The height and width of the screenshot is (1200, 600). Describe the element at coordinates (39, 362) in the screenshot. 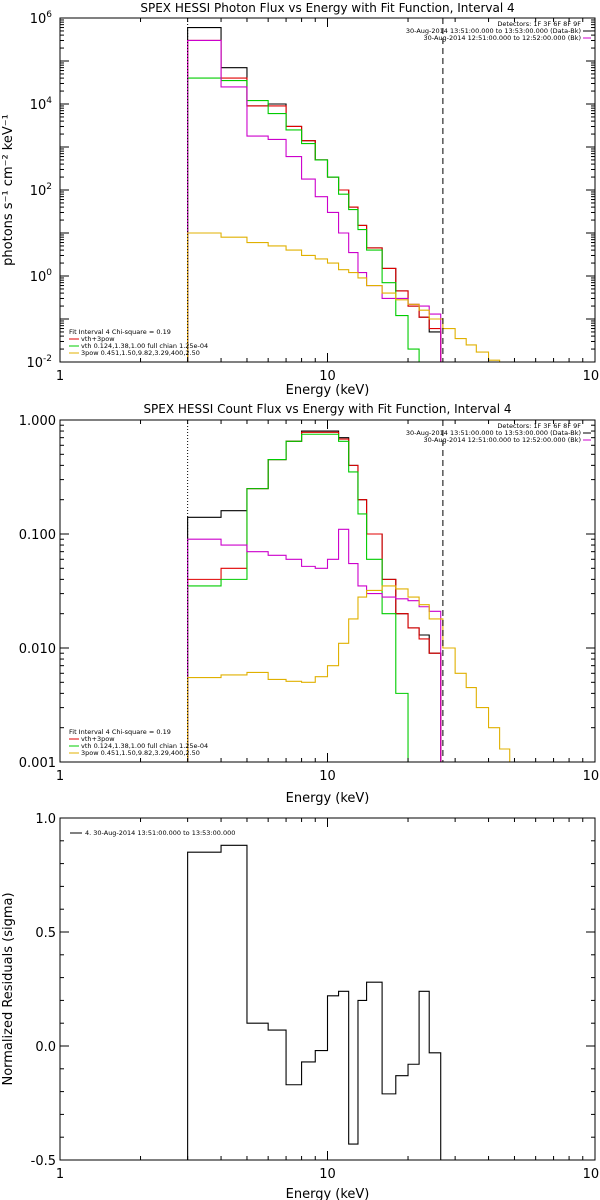

I see `y-tick-label: 10⁻²` at that location.